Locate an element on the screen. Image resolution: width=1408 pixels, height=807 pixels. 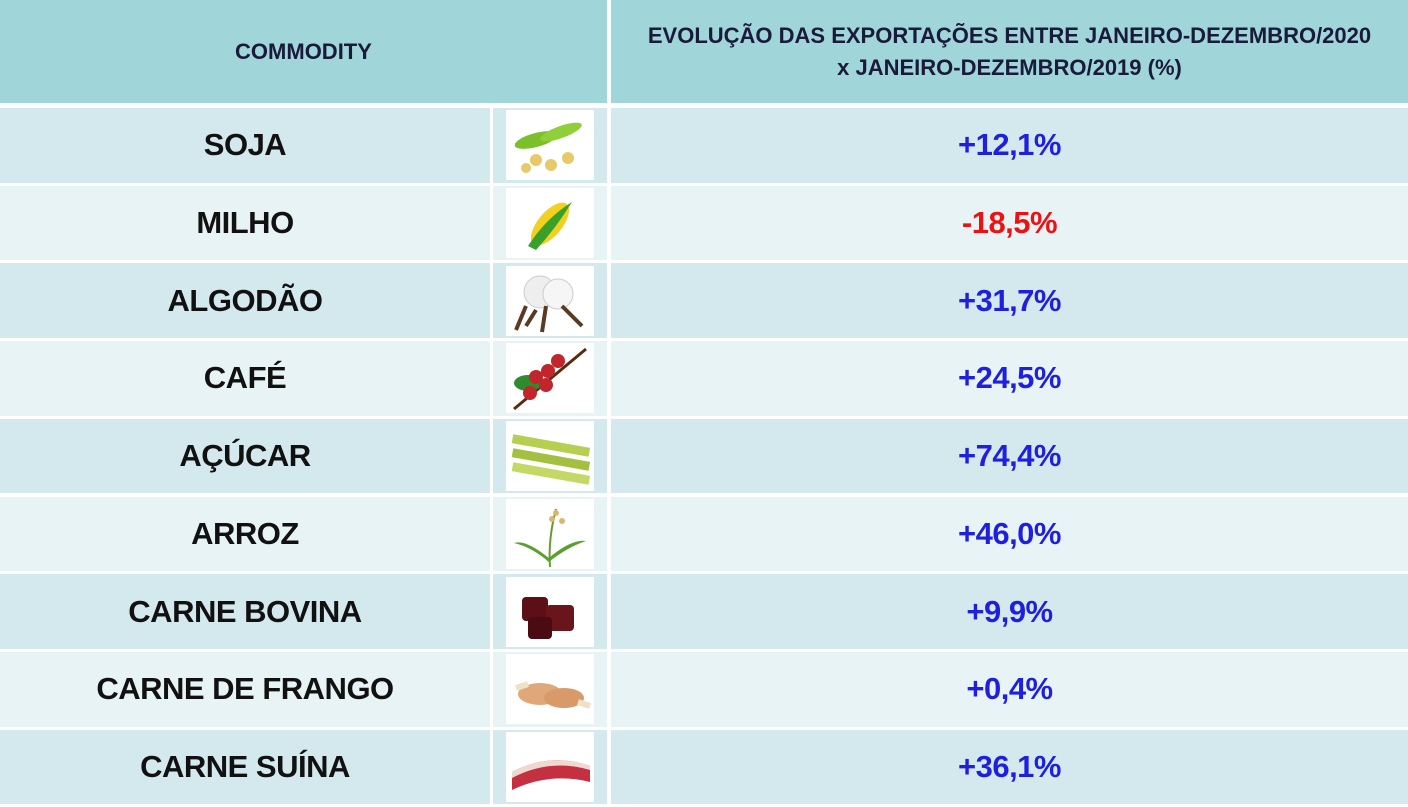
commodity-name: ARROZ is located at coordinates (245, 534).